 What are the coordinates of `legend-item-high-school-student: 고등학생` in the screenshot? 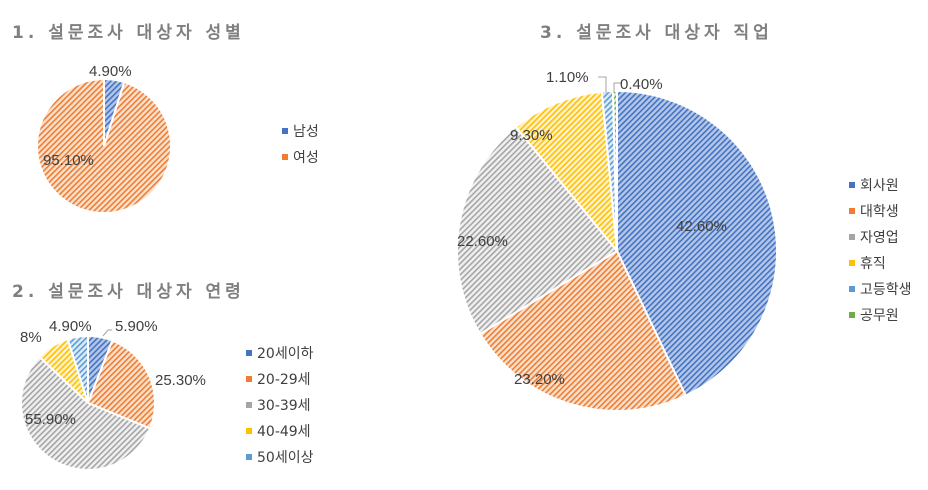 It's located at (880, 289).